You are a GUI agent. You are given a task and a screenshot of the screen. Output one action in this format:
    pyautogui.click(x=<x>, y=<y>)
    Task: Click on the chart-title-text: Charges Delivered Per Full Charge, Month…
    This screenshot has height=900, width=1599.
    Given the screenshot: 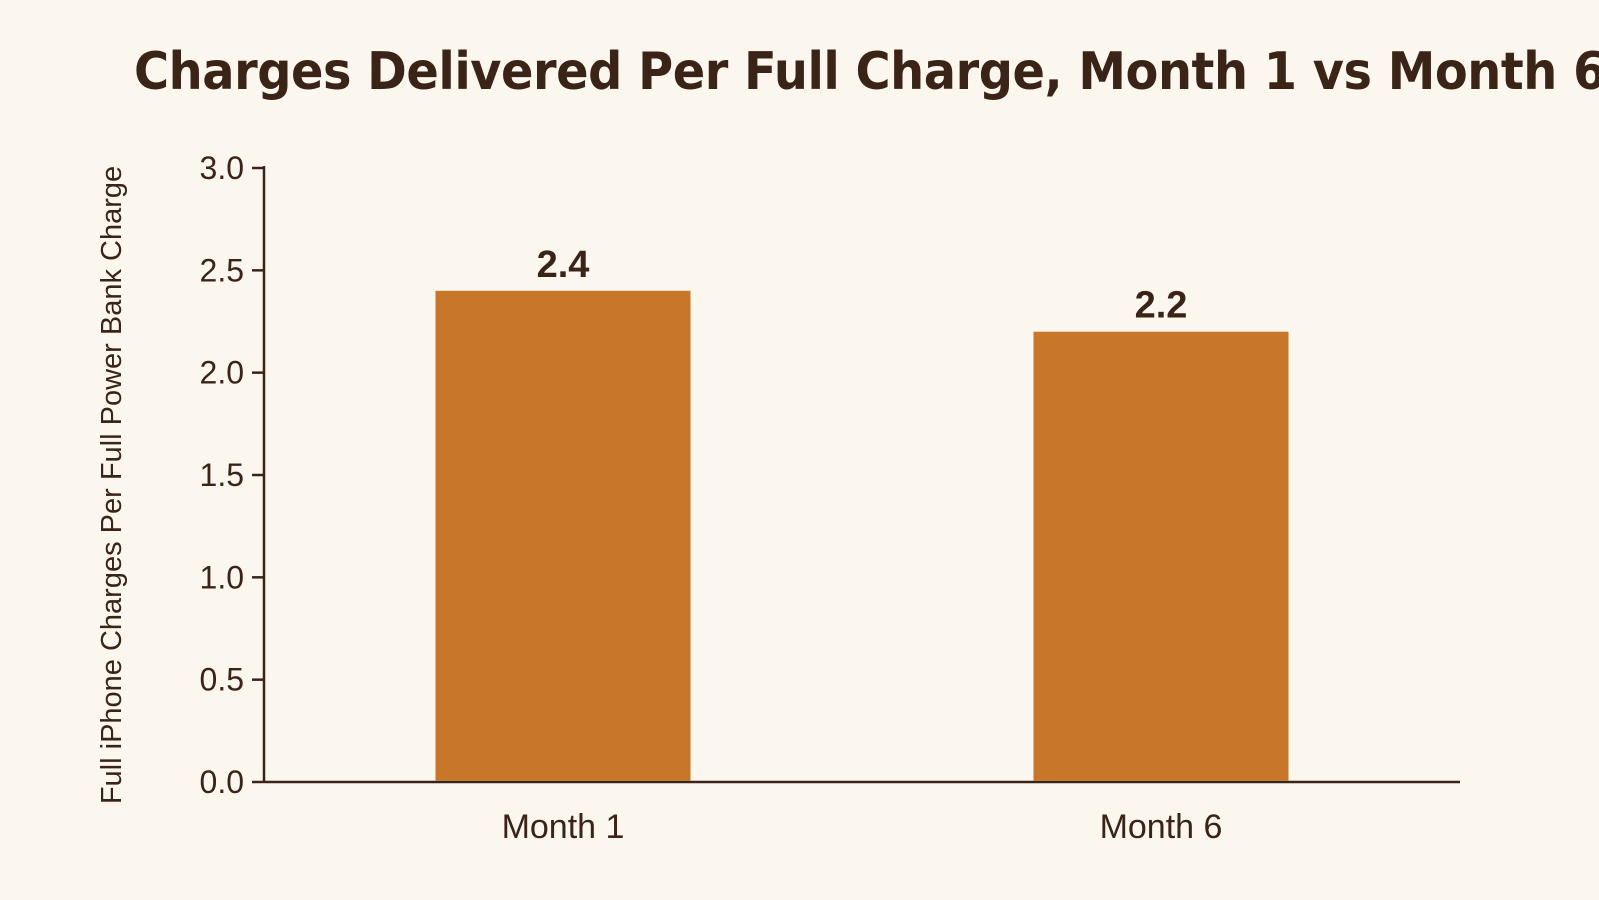 What is the action you would take?
    pyautogui.click(x=866, y=72)
    